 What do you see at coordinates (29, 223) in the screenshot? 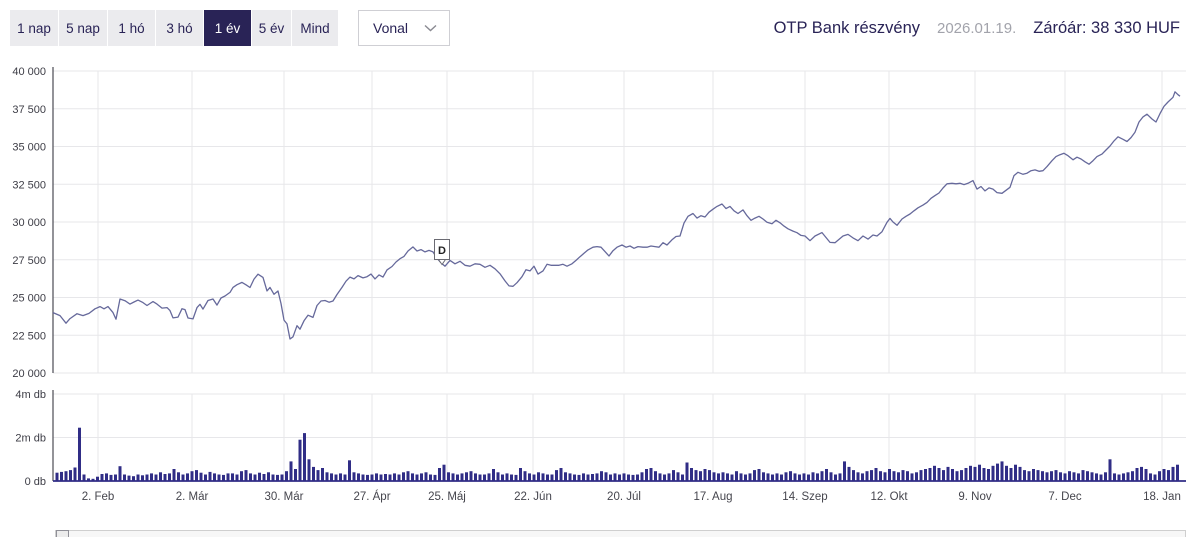
I see `price-y-tick-label: 30 000` at bounding box center [29, 223].